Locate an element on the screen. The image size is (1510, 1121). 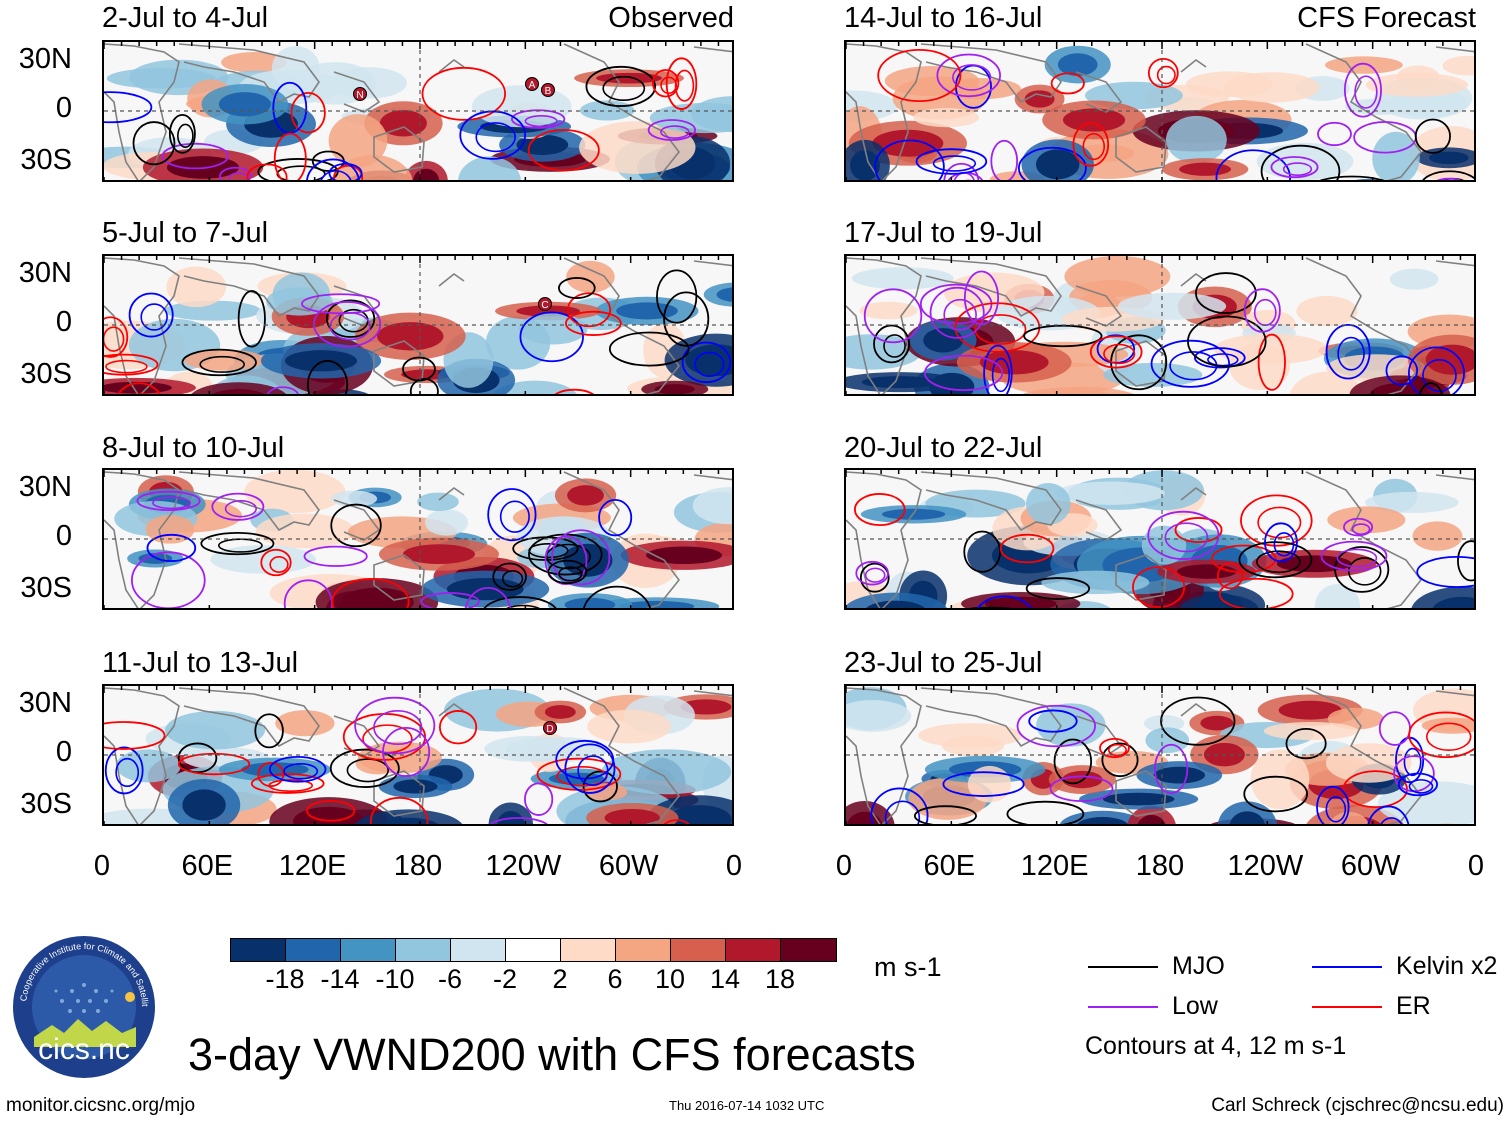
colorbar-tick: -14 is located at coordinates (340, 979).